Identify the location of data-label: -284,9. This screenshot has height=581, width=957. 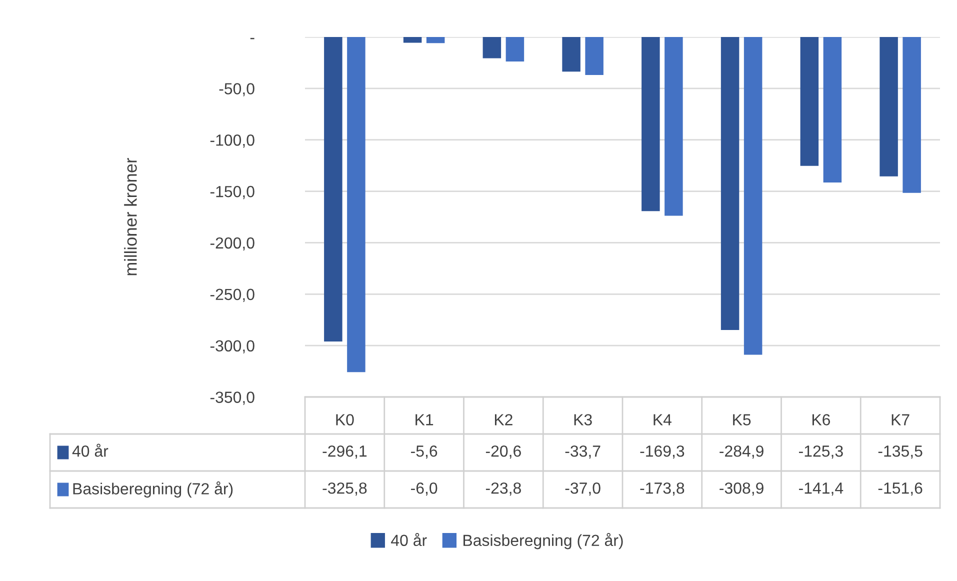
(742, 452).